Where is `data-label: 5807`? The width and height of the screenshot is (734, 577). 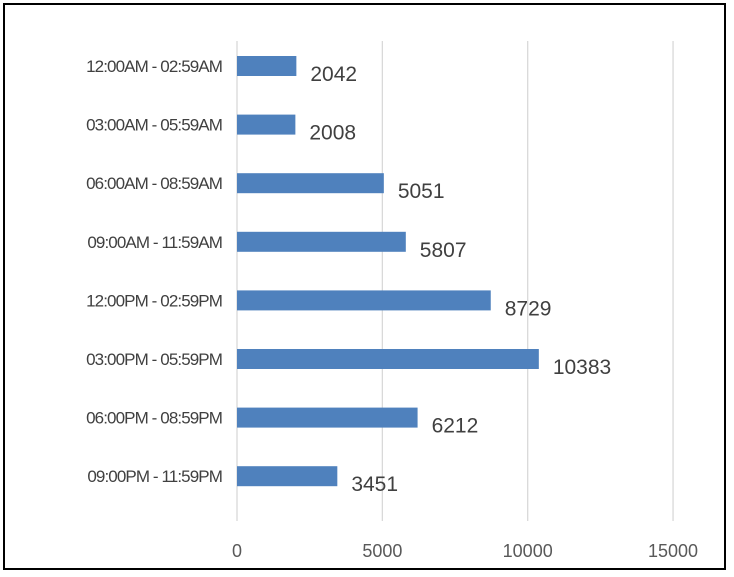 data-label: 5807 is located at coordinates (443, 250).